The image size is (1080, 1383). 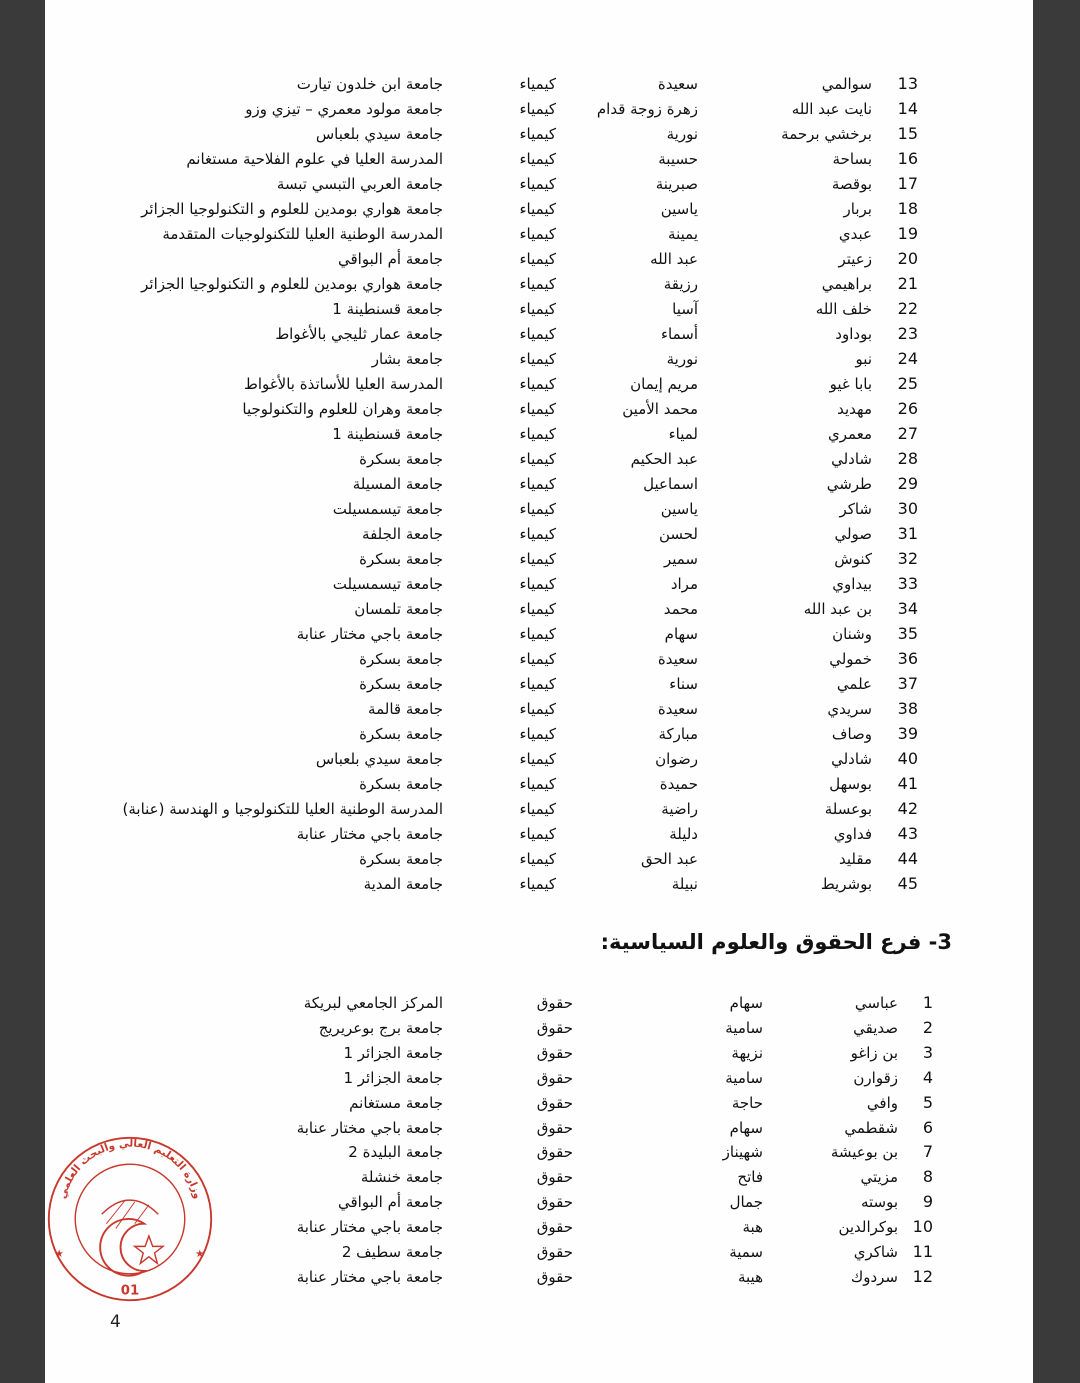 What do you see at coordinates (927, 1202) in the screenshot?
I see `row-number: 9` at bounding box center [927, 1202].